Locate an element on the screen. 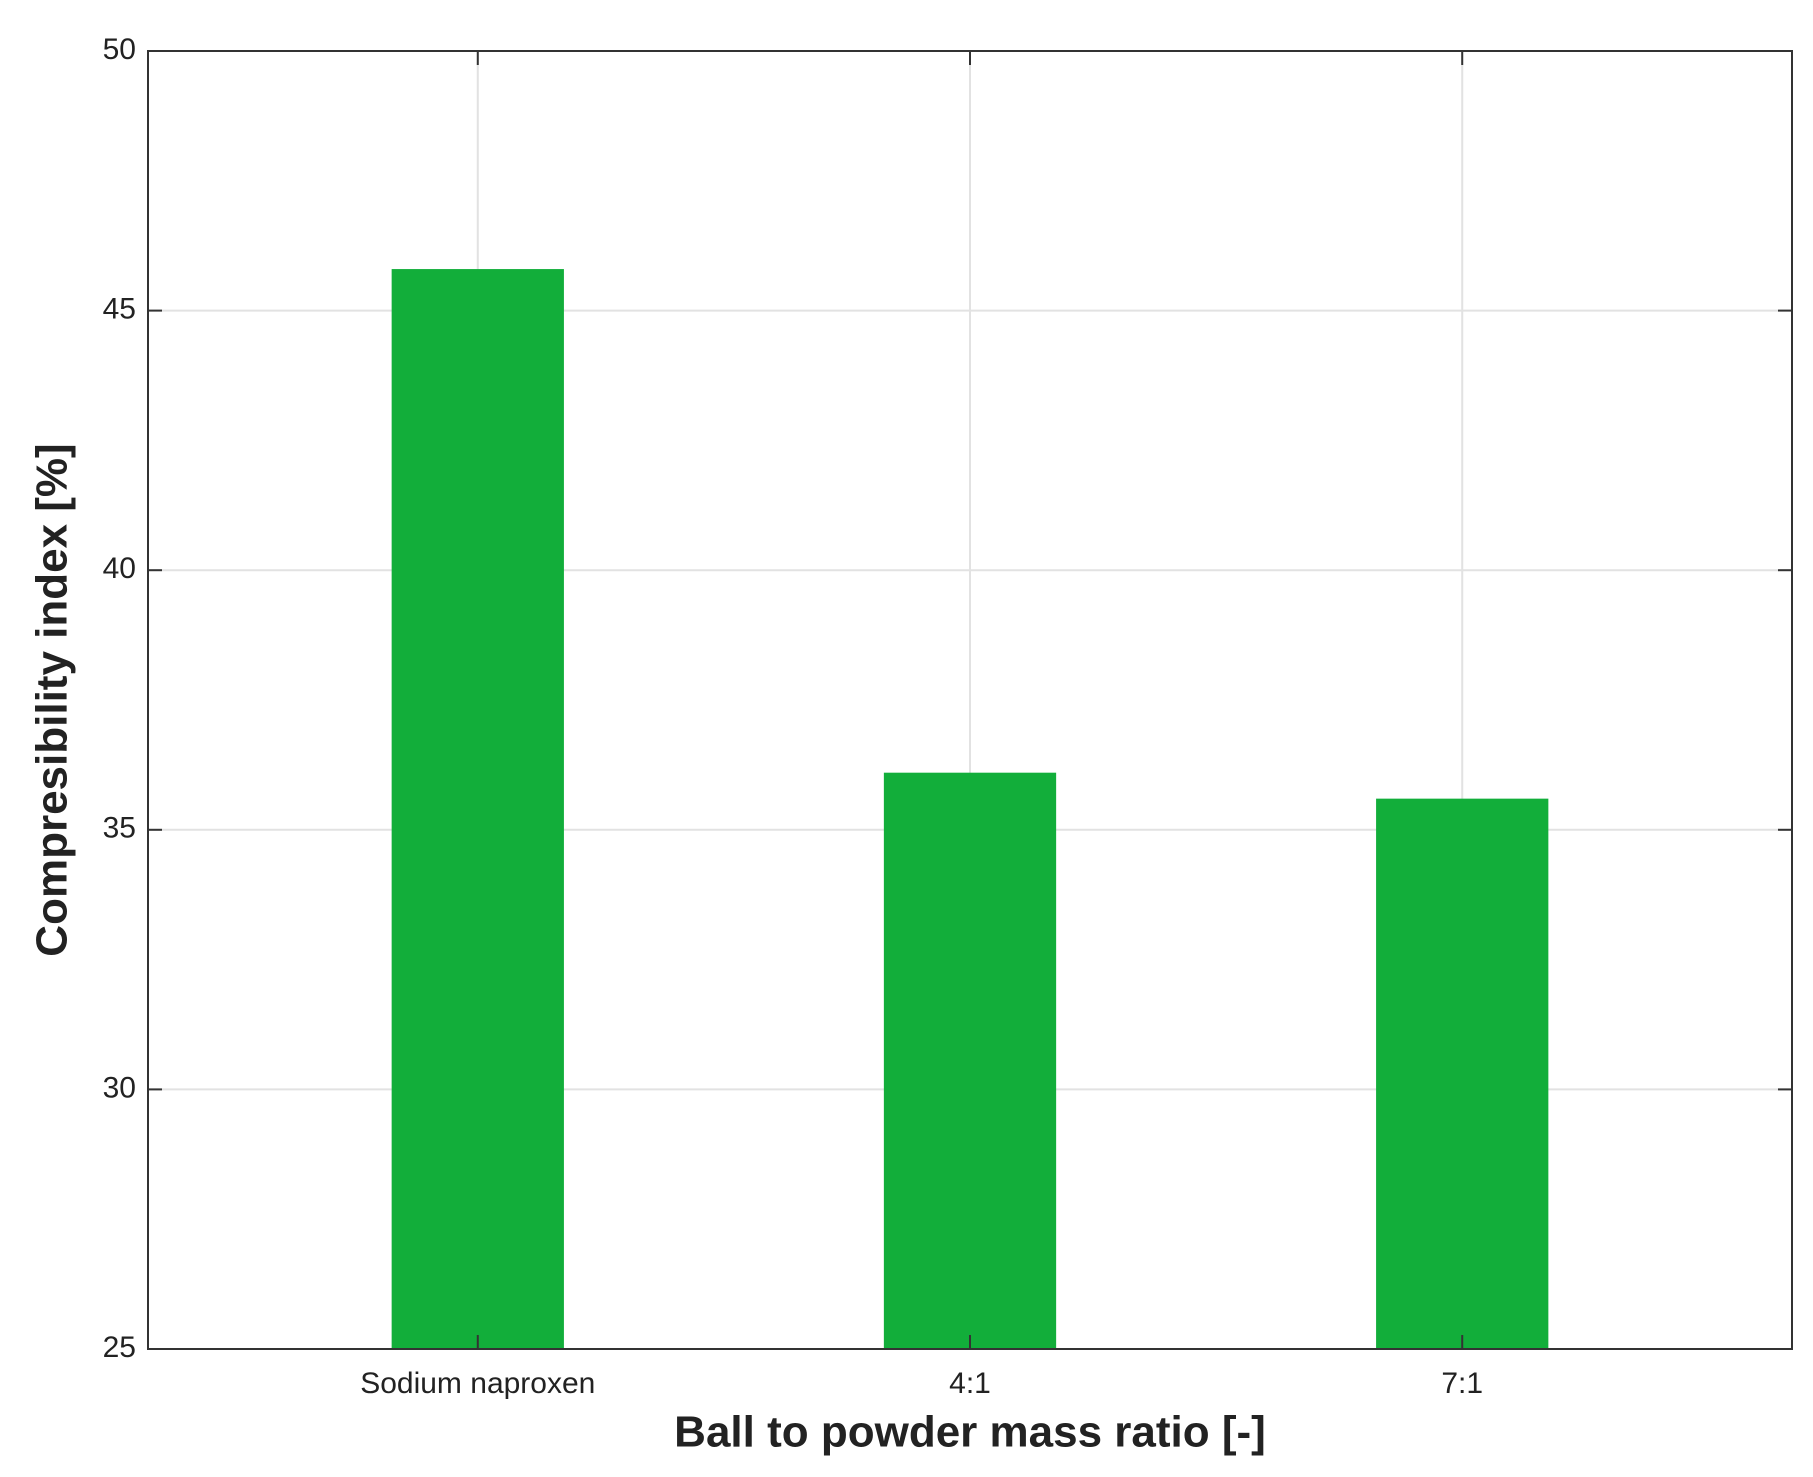 The image size is (1813, 1477). y-tick-label: 50 is located at coordinates (119, 49).